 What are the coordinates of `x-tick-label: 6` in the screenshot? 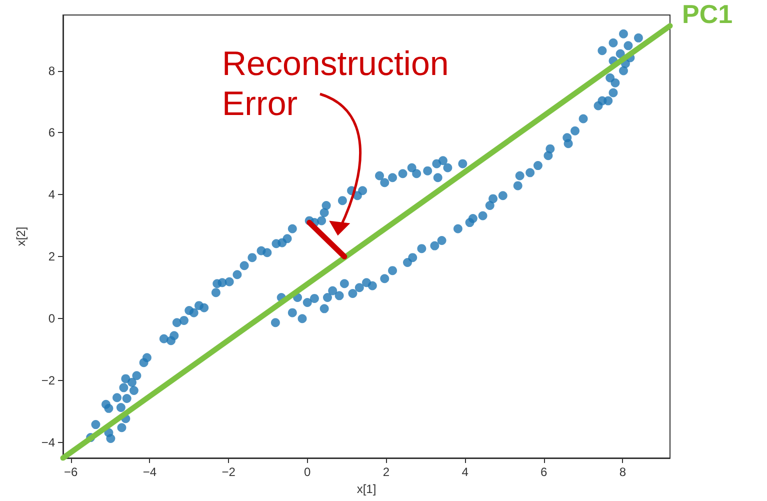 It's located at (544, 472).